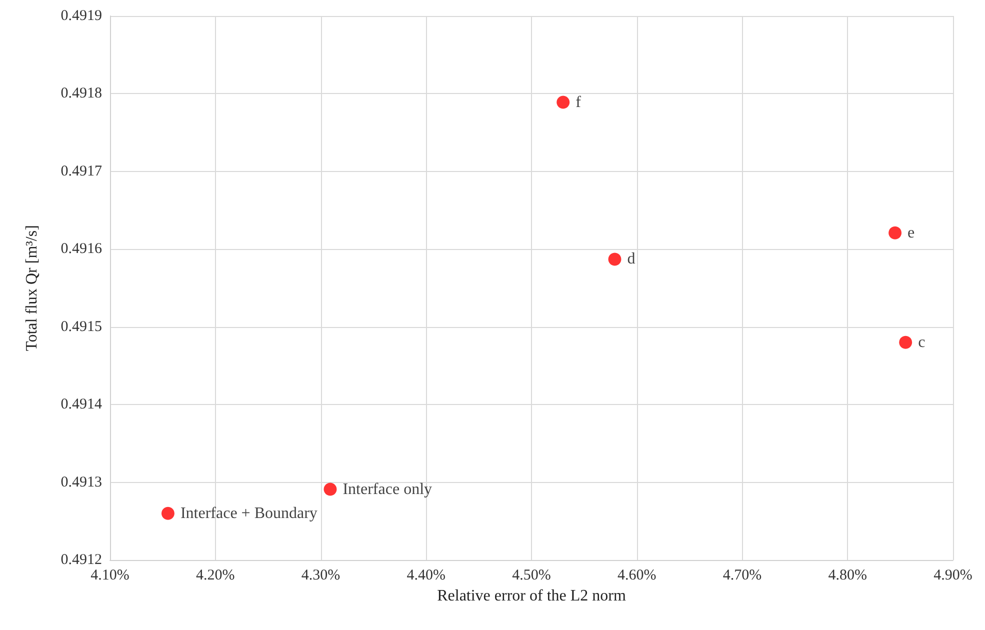 This screenshot has height=630, width=985. I want to click on x-tick-label: 4.10%, so click(110, 576).